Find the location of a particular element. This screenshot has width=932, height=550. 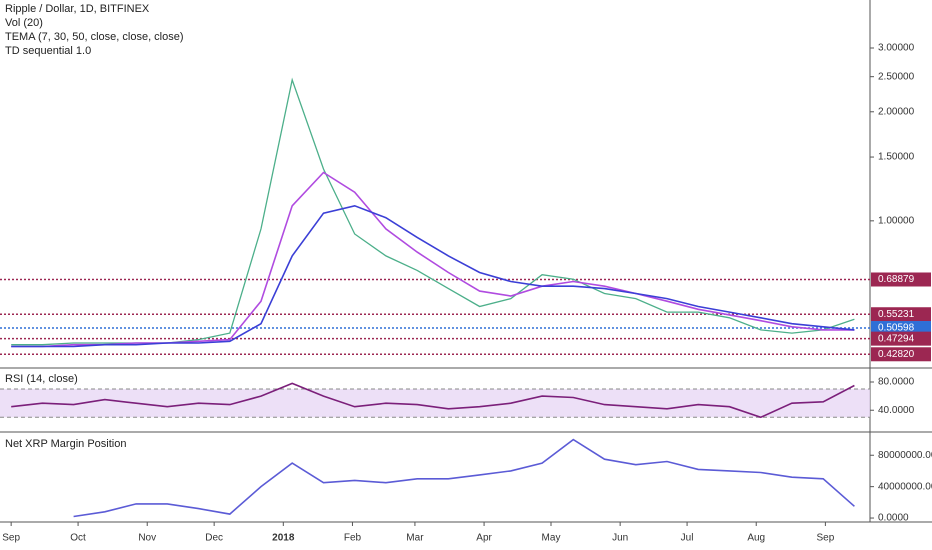

legend-entry: Ripple / Dollar, 1D, BITFINEX is located at coordinates (77, 9).